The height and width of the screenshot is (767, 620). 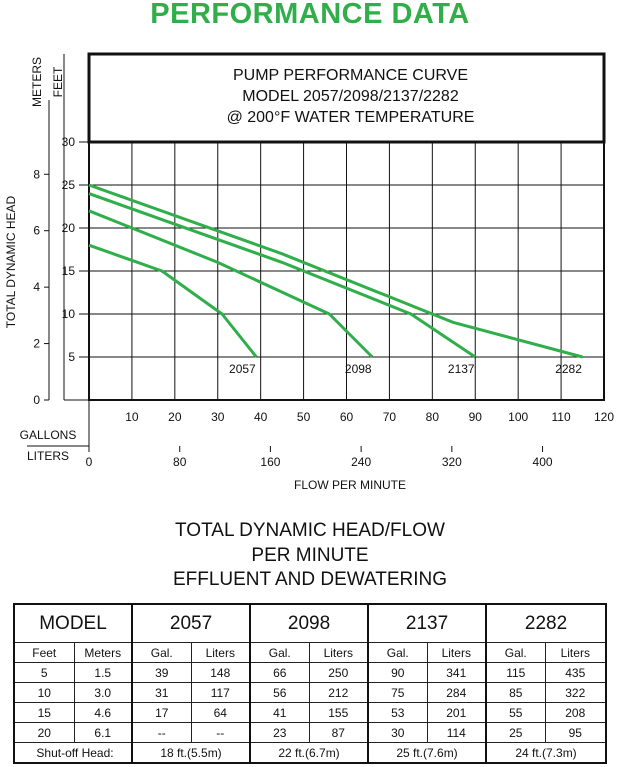 I want to click on liters-unit-label: LITERS, so click(x=48, y=456).